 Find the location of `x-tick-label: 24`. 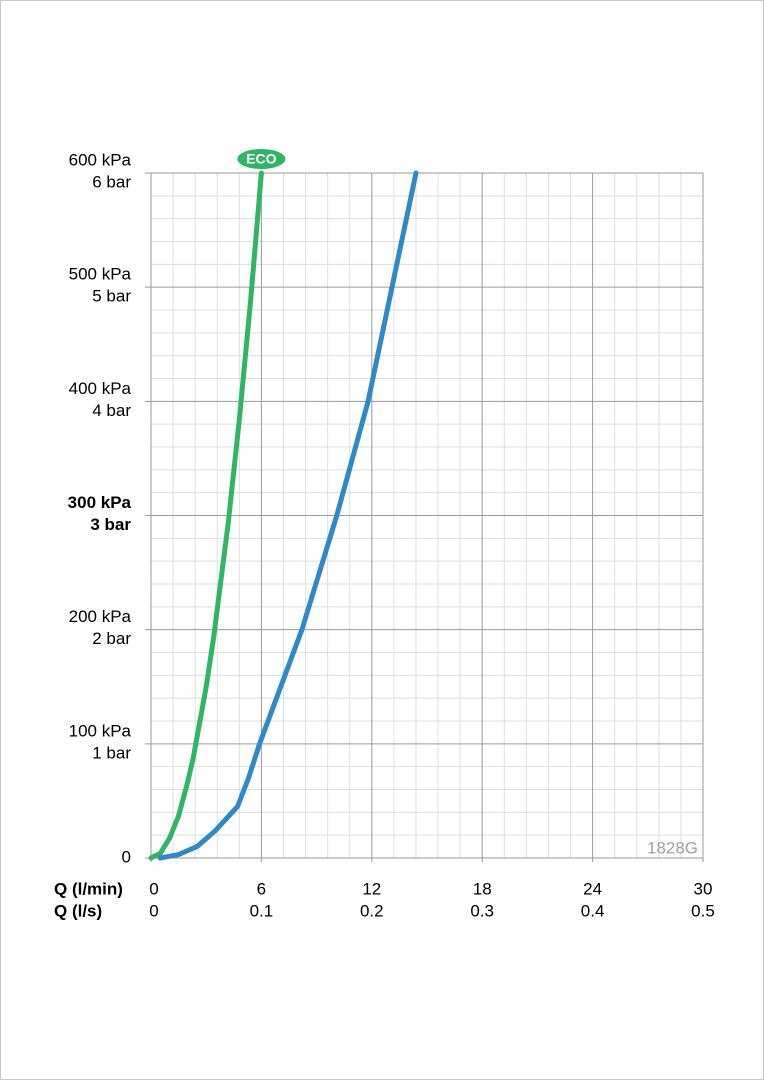

x-tick-label: 24 is located at coordinates (592, 888).